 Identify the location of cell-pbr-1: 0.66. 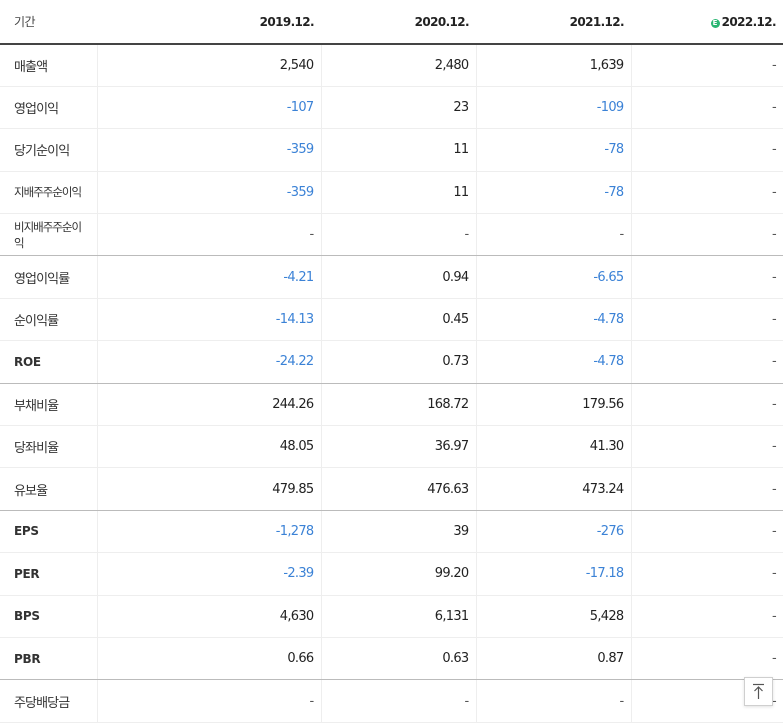
(208, 659).